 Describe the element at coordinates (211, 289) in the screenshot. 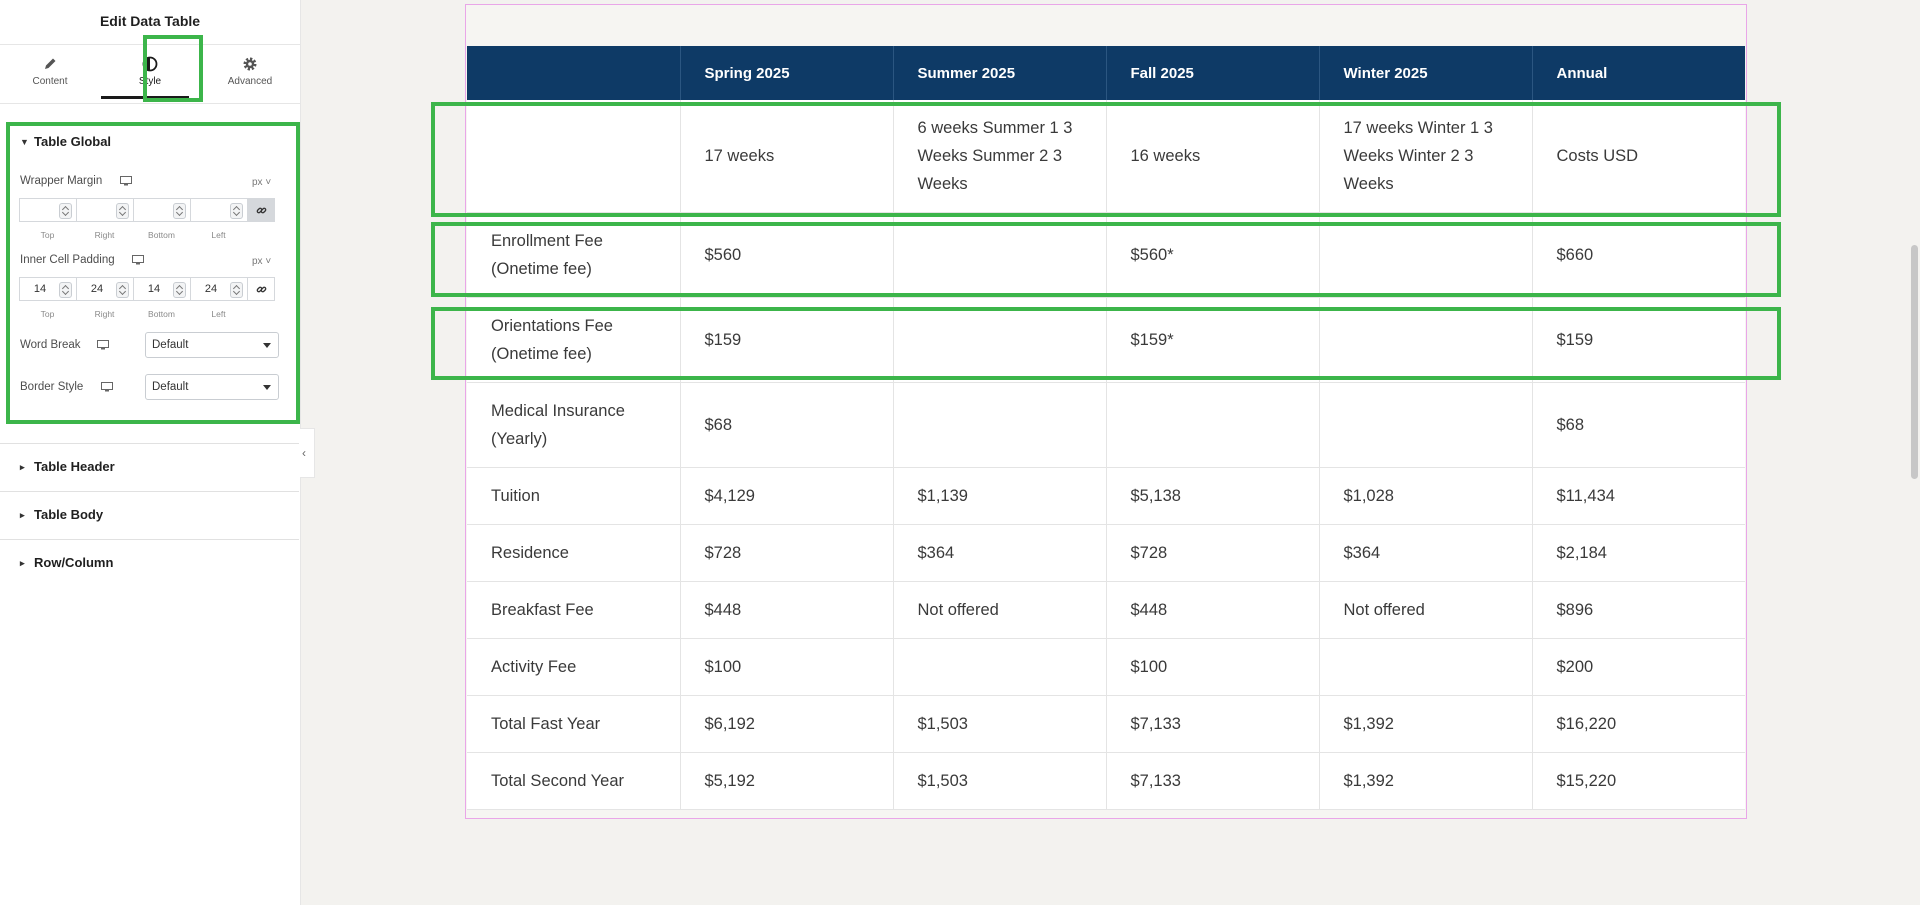

I see `padding-left-input` at that location.